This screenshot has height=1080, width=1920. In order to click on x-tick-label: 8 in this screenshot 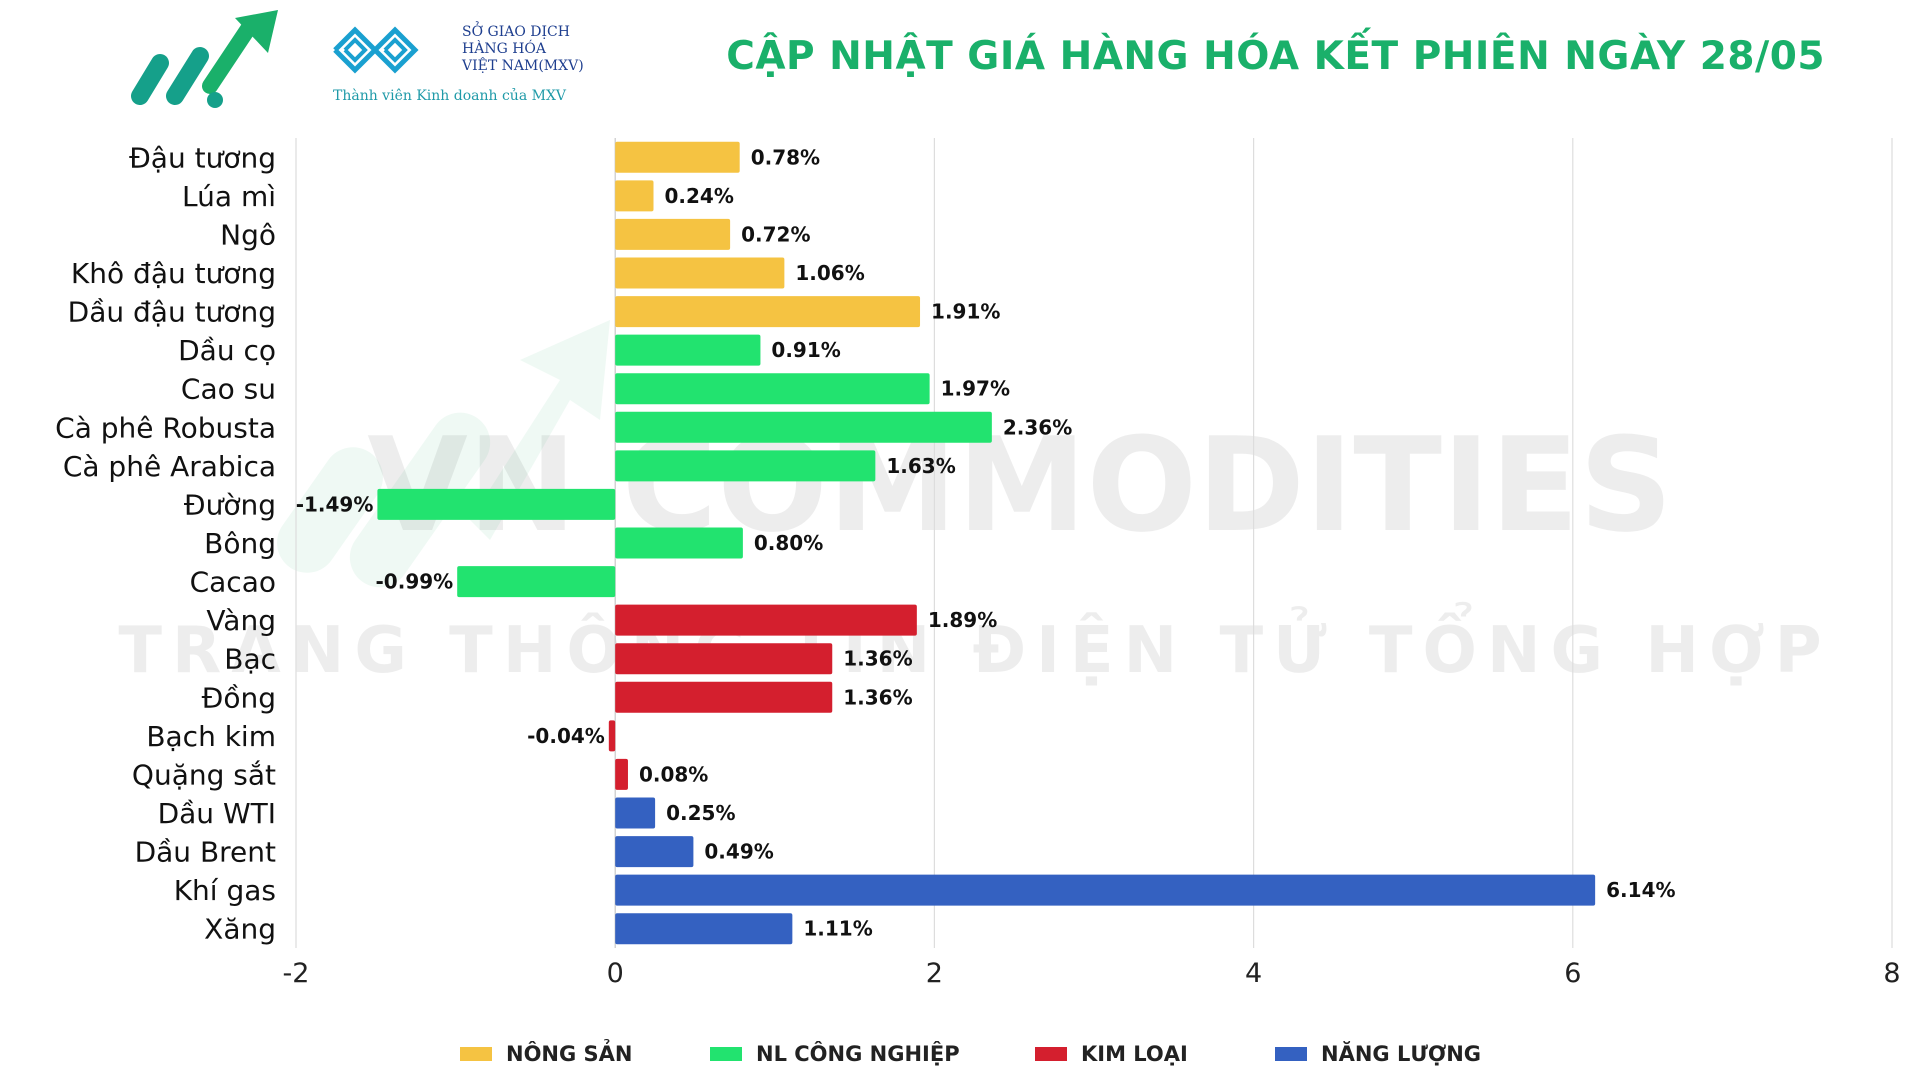, I will do `click(1891, 973)`.